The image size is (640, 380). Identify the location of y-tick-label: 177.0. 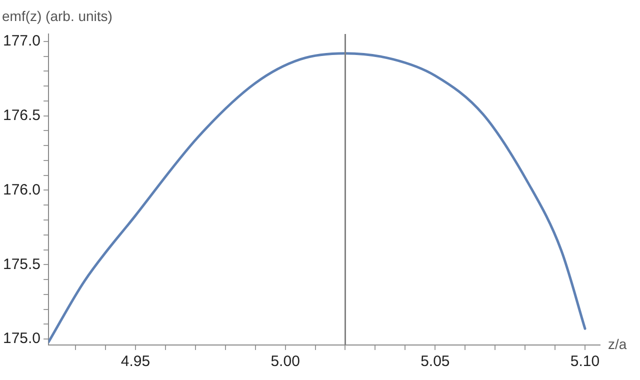
(21, 41).